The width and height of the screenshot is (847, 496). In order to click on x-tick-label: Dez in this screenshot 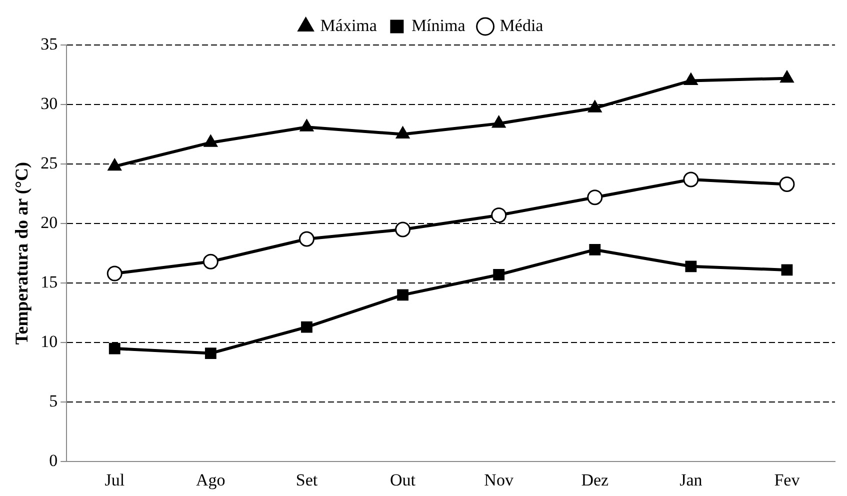, I will do `click(595, 480)`.